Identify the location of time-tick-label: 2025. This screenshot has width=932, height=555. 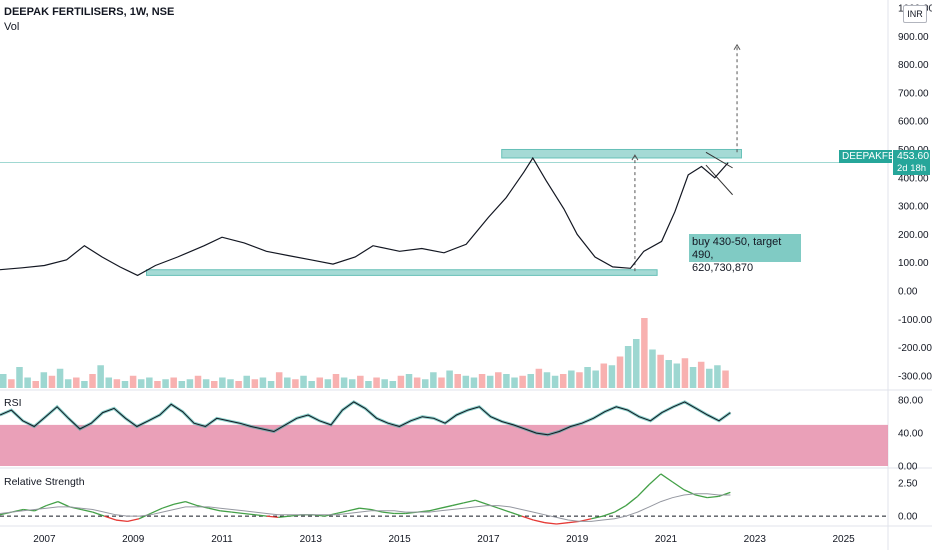
(843, 539).